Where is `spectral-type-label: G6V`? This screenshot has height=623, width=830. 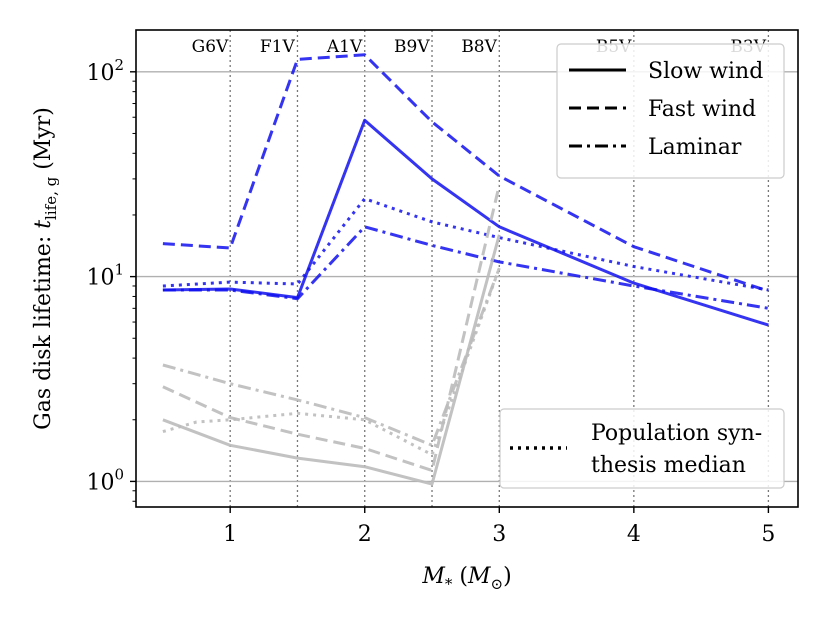 spectral-type-label: G6V is located at coordinates (210, 47).